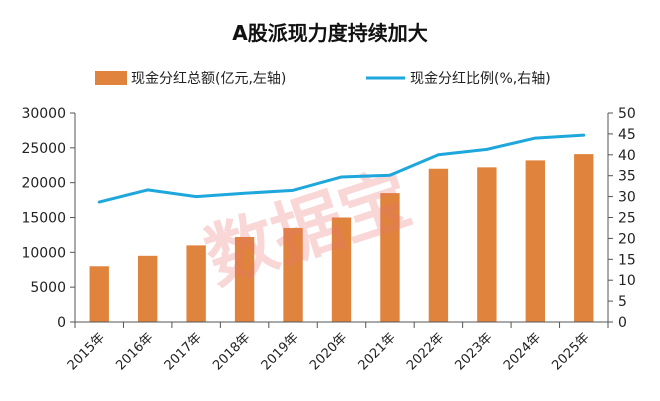 This screenshot has width=660, height=401. I want to click on x-tick-label: 2016年, so click(134, 351).